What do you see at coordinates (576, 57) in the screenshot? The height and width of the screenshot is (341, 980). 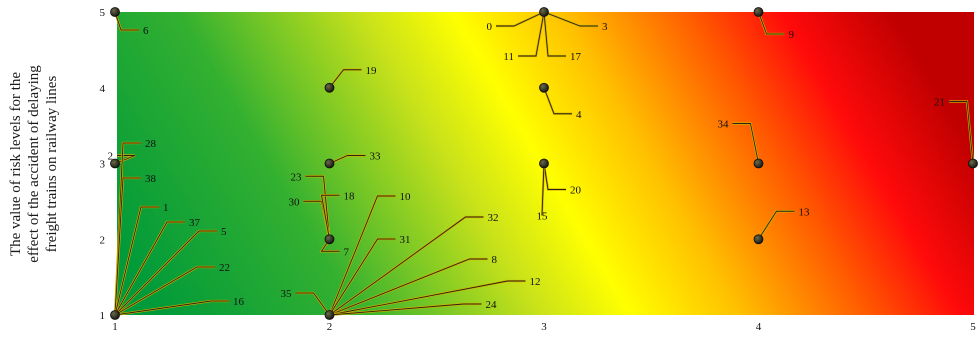 I see `point-label-17: 17` at bounding box center [576, 57].